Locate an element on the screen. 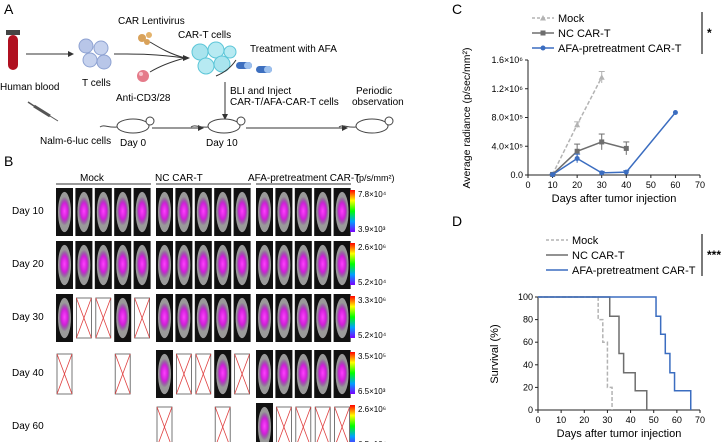  imaging-day-label: Day 60 is located at coordinates (28, 426).